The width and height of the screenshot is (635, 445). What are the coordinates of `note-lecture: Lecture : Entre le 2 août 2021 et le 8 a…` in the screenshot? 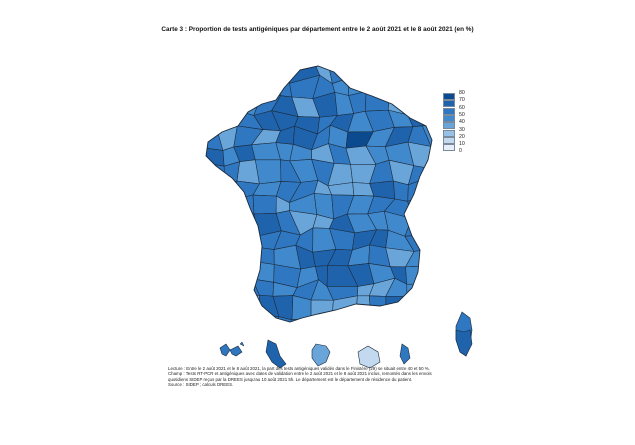 It's located at (299, 368).